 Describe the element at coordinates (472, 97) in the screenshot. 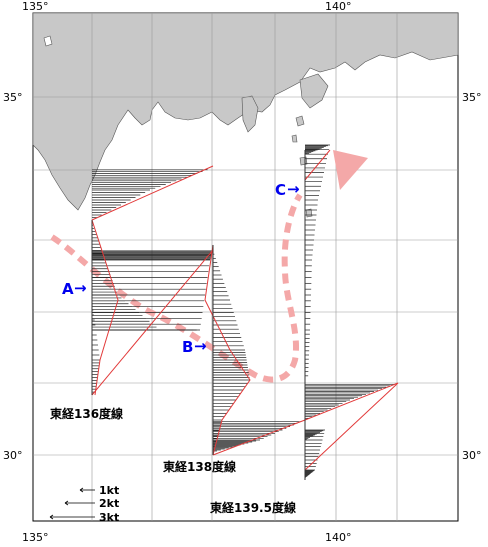

I see `right-label-35: 35°` at that location.